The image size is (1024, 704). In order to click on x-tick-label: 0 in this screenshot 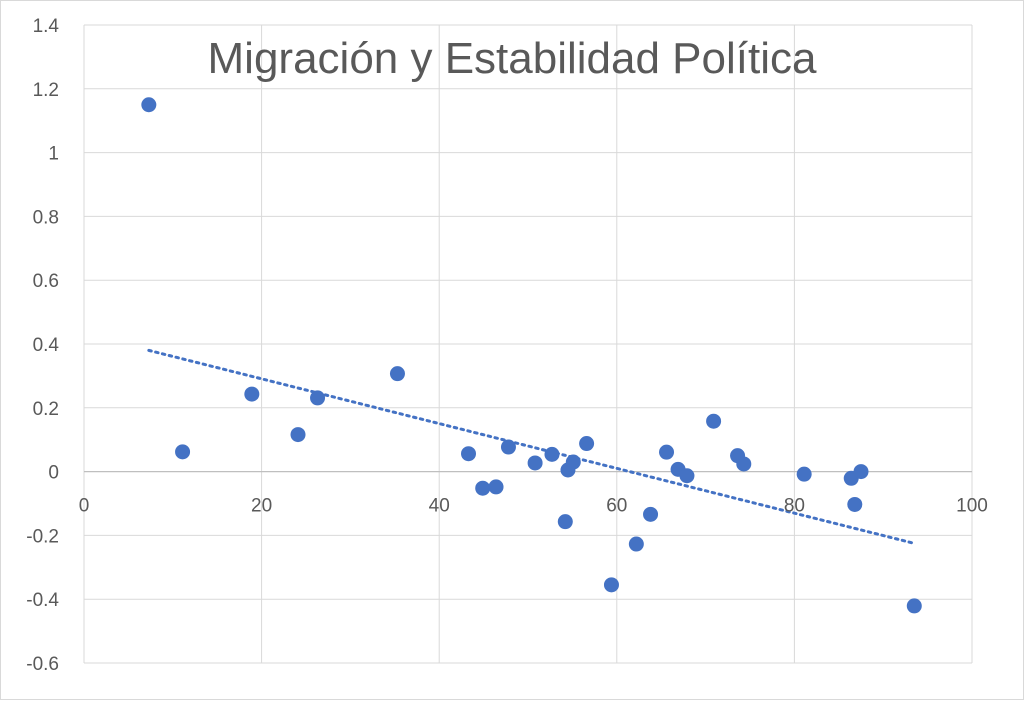, I will do `click(84, 506)`.